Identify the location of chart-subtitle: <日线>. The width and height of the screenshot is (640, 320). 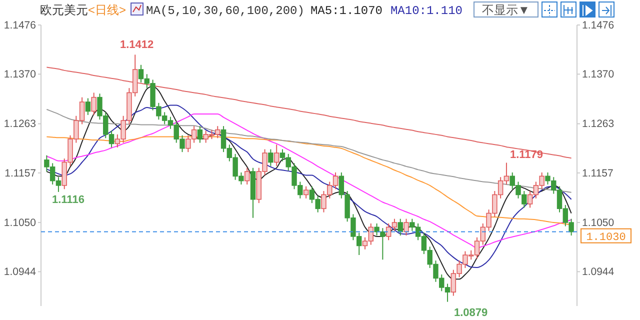
(107, 10).